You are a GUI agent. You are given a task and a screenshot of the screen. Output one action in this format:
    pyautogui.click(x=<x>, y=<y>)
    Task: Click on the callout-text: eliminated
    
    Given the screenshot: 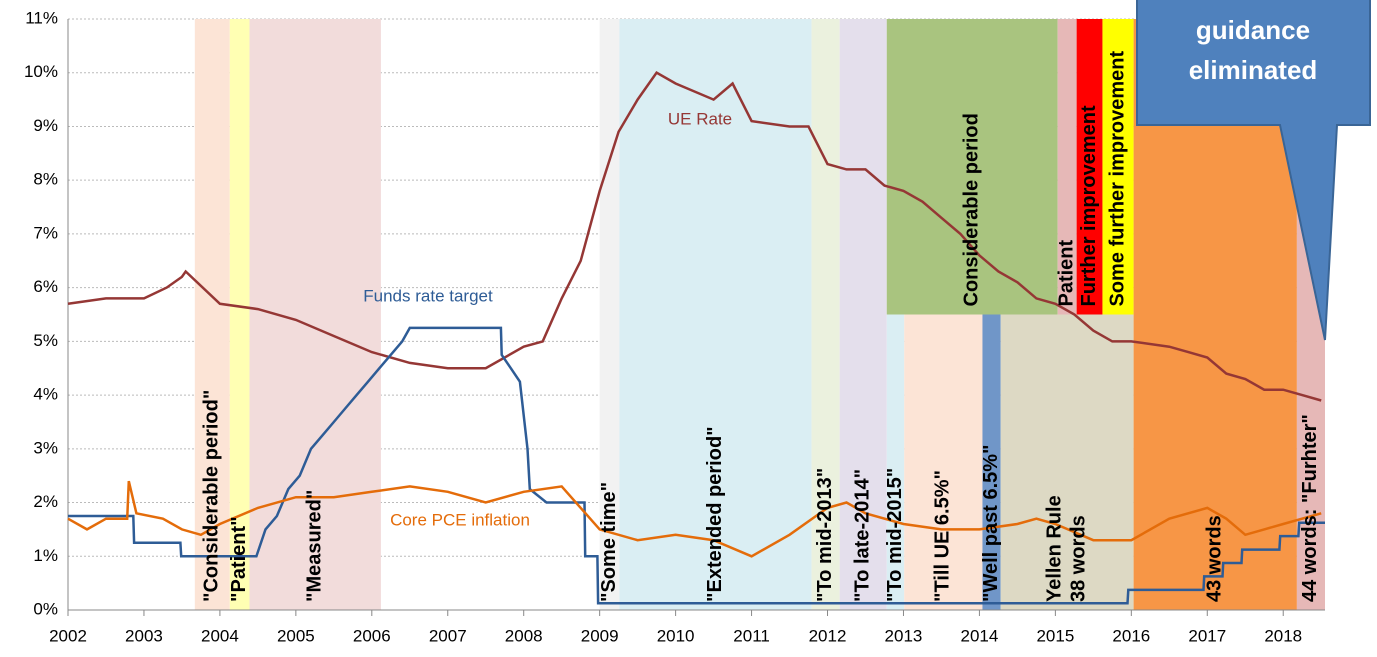 What is the action you would take?
    pyautogui.click(x=1253, y=70)
    